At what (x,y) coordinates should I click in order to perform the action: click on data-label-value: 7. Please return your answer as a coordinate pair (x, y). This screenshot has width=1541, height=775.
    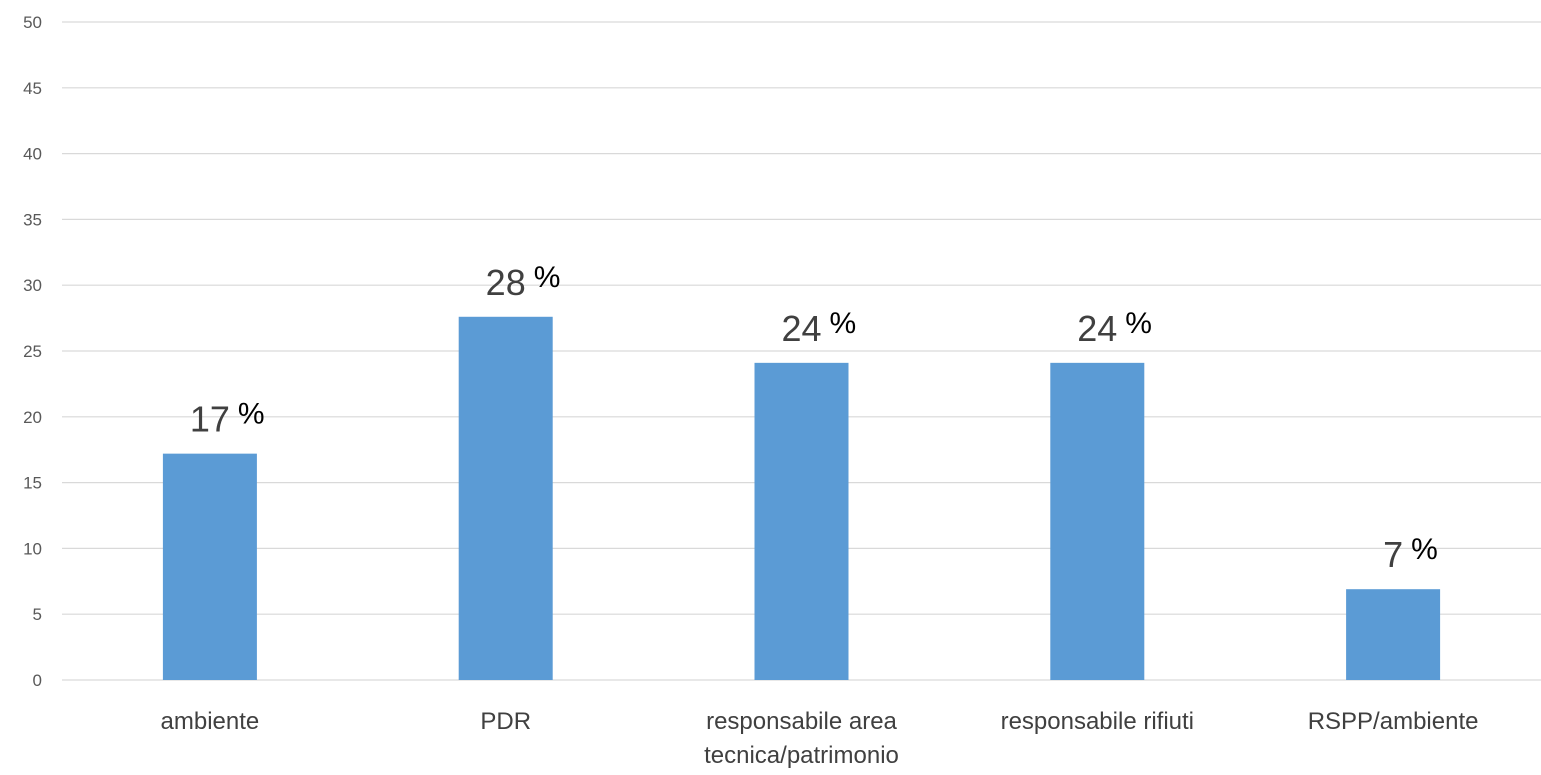
    Looking at the image, I should click on (1393, 554).